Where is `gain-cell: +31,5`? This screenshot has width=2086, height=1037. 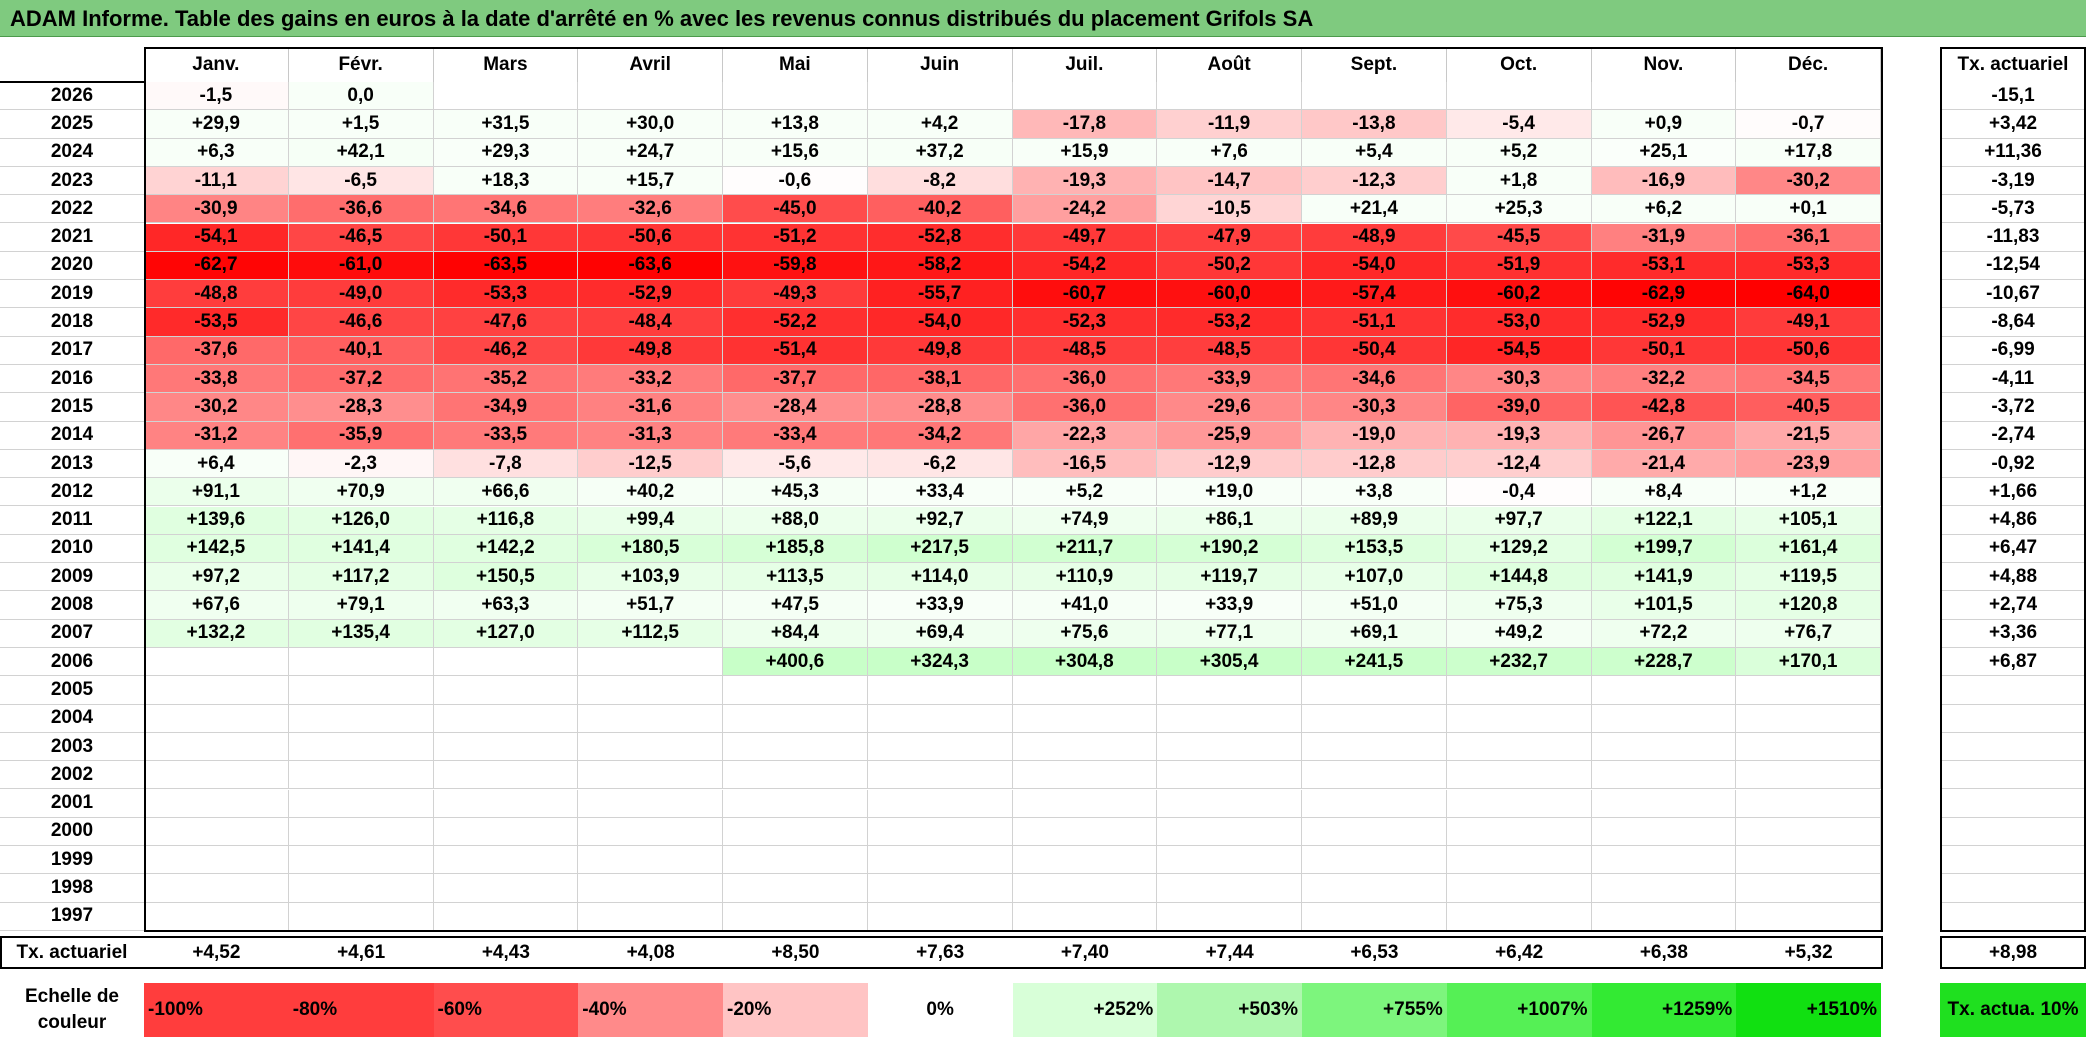 gain-cell: +31,5 is located at coordinates (506, 124).